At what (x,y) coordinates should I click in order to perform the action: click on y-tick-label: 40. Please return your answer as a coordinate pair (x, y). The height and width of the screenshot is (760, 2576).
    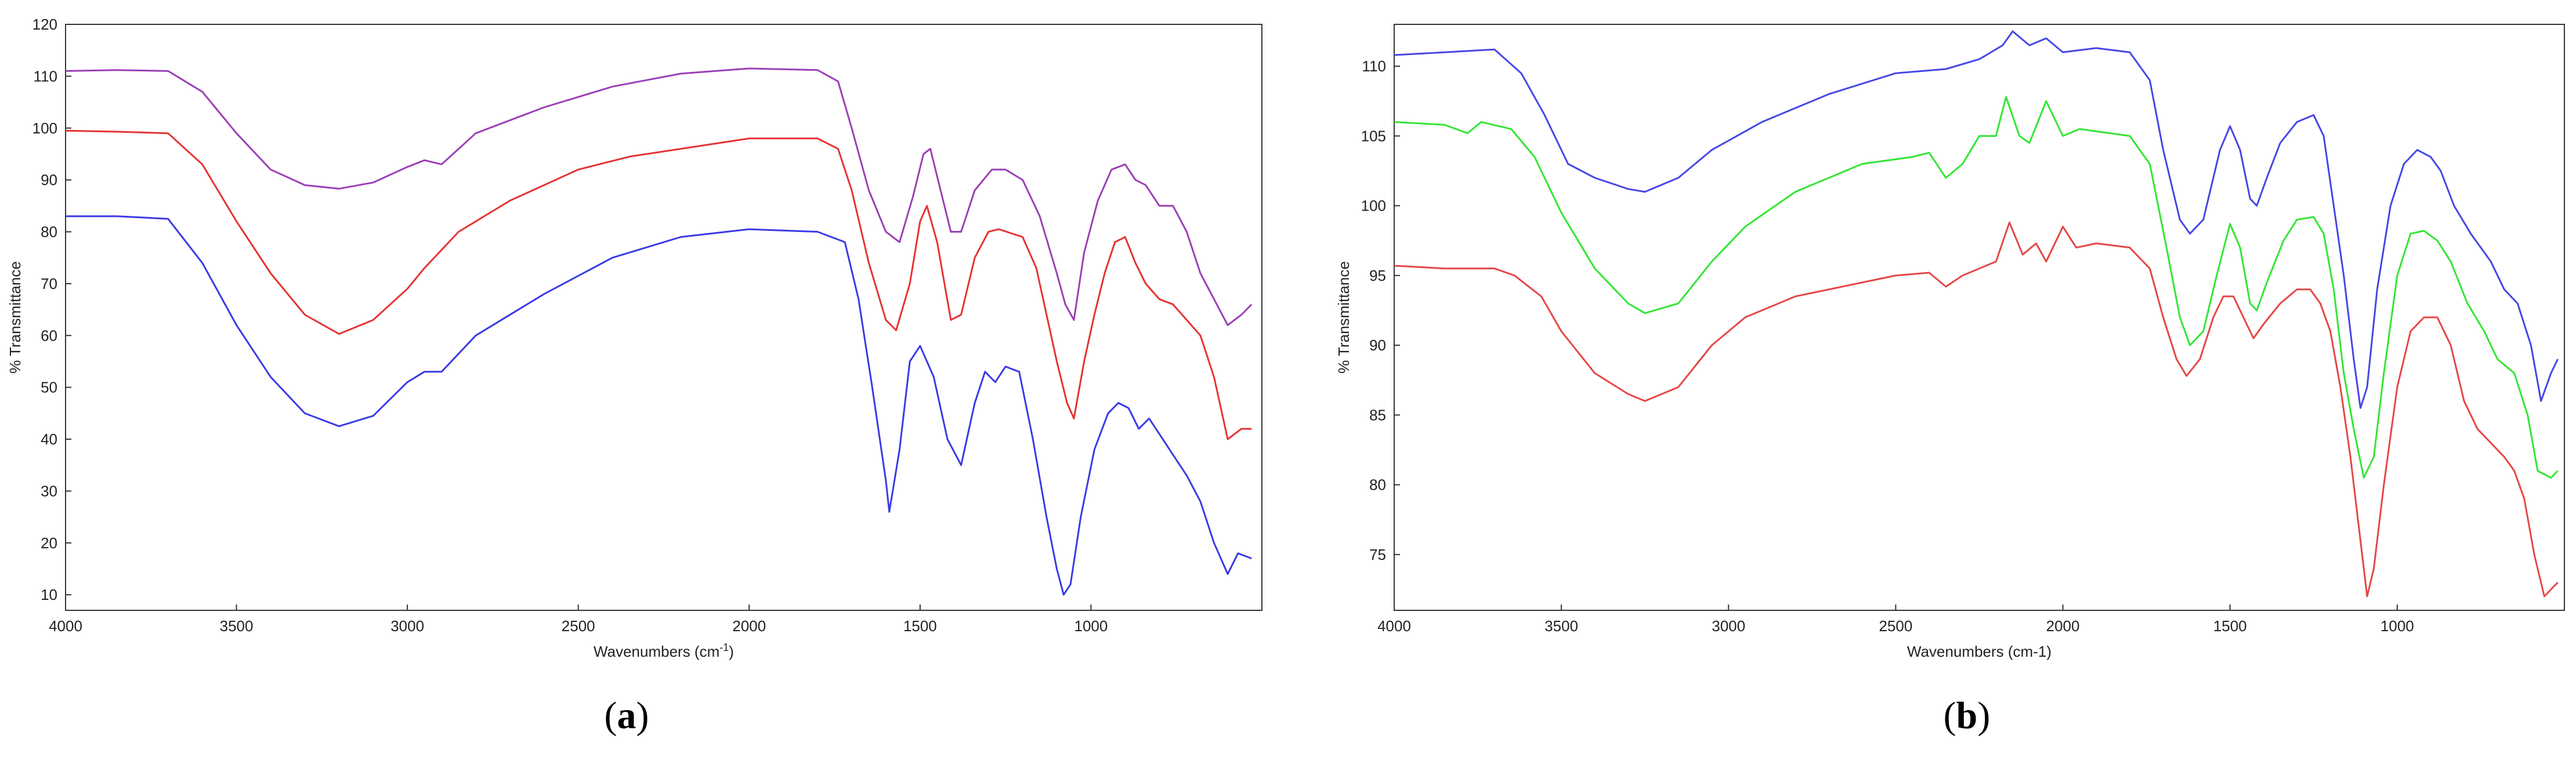
    Looking at the image, I should click on (49, 439).